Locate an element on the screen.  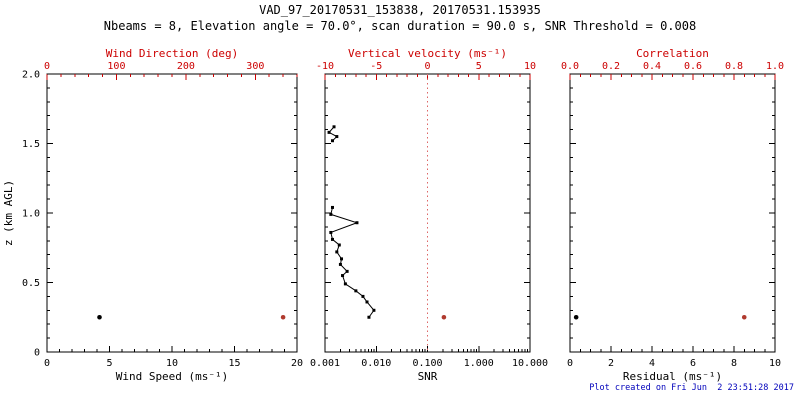
wind-top-tick-label: 200 is located at coordinates (186, 66).